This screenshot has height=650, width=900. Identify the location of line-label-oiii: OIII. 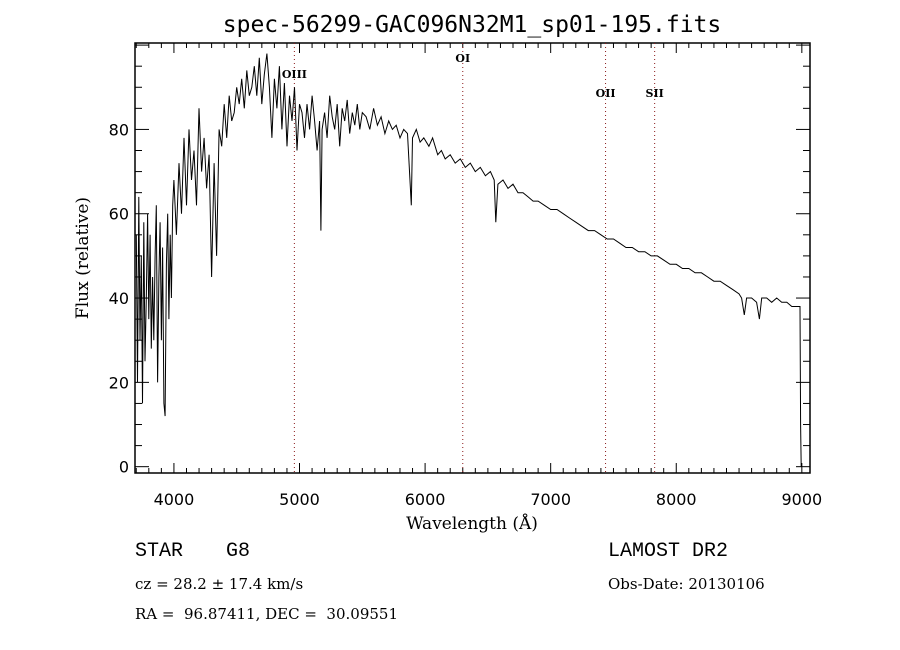
(294, 74).